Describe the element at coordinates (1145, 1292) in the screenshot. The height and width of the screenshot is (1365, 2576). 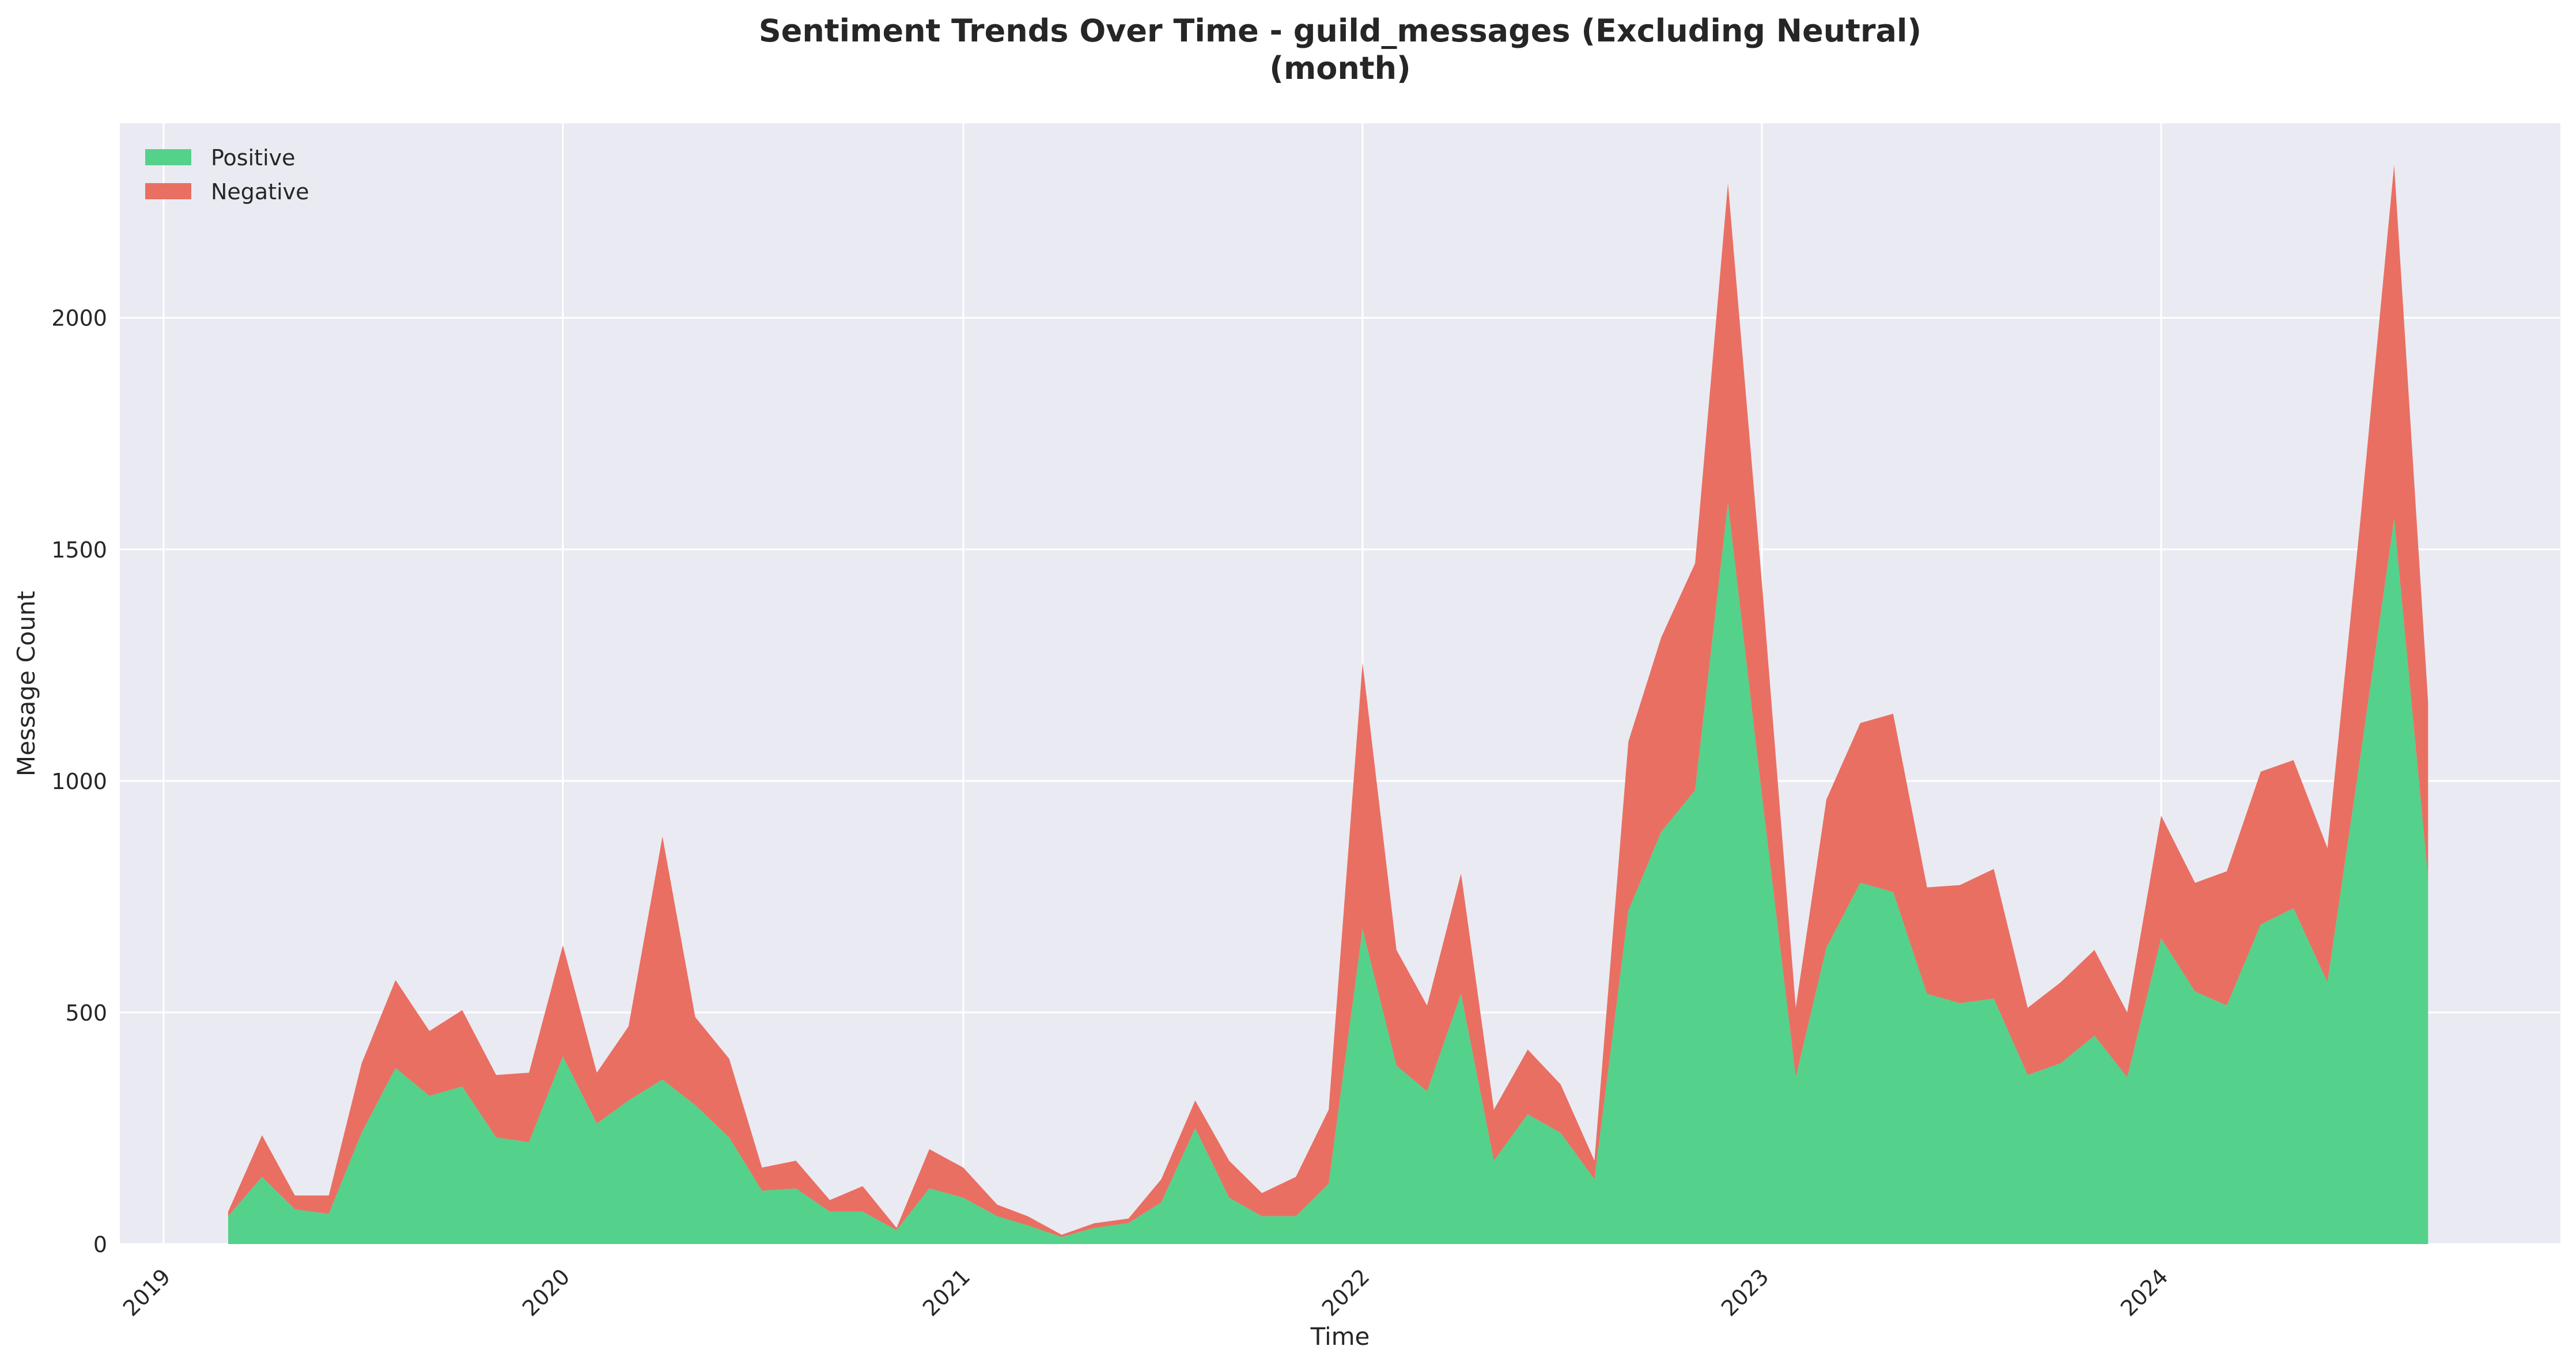
I see `x-axis-ticks: 2019 2020 2021 2022 2023 2024` at that location.